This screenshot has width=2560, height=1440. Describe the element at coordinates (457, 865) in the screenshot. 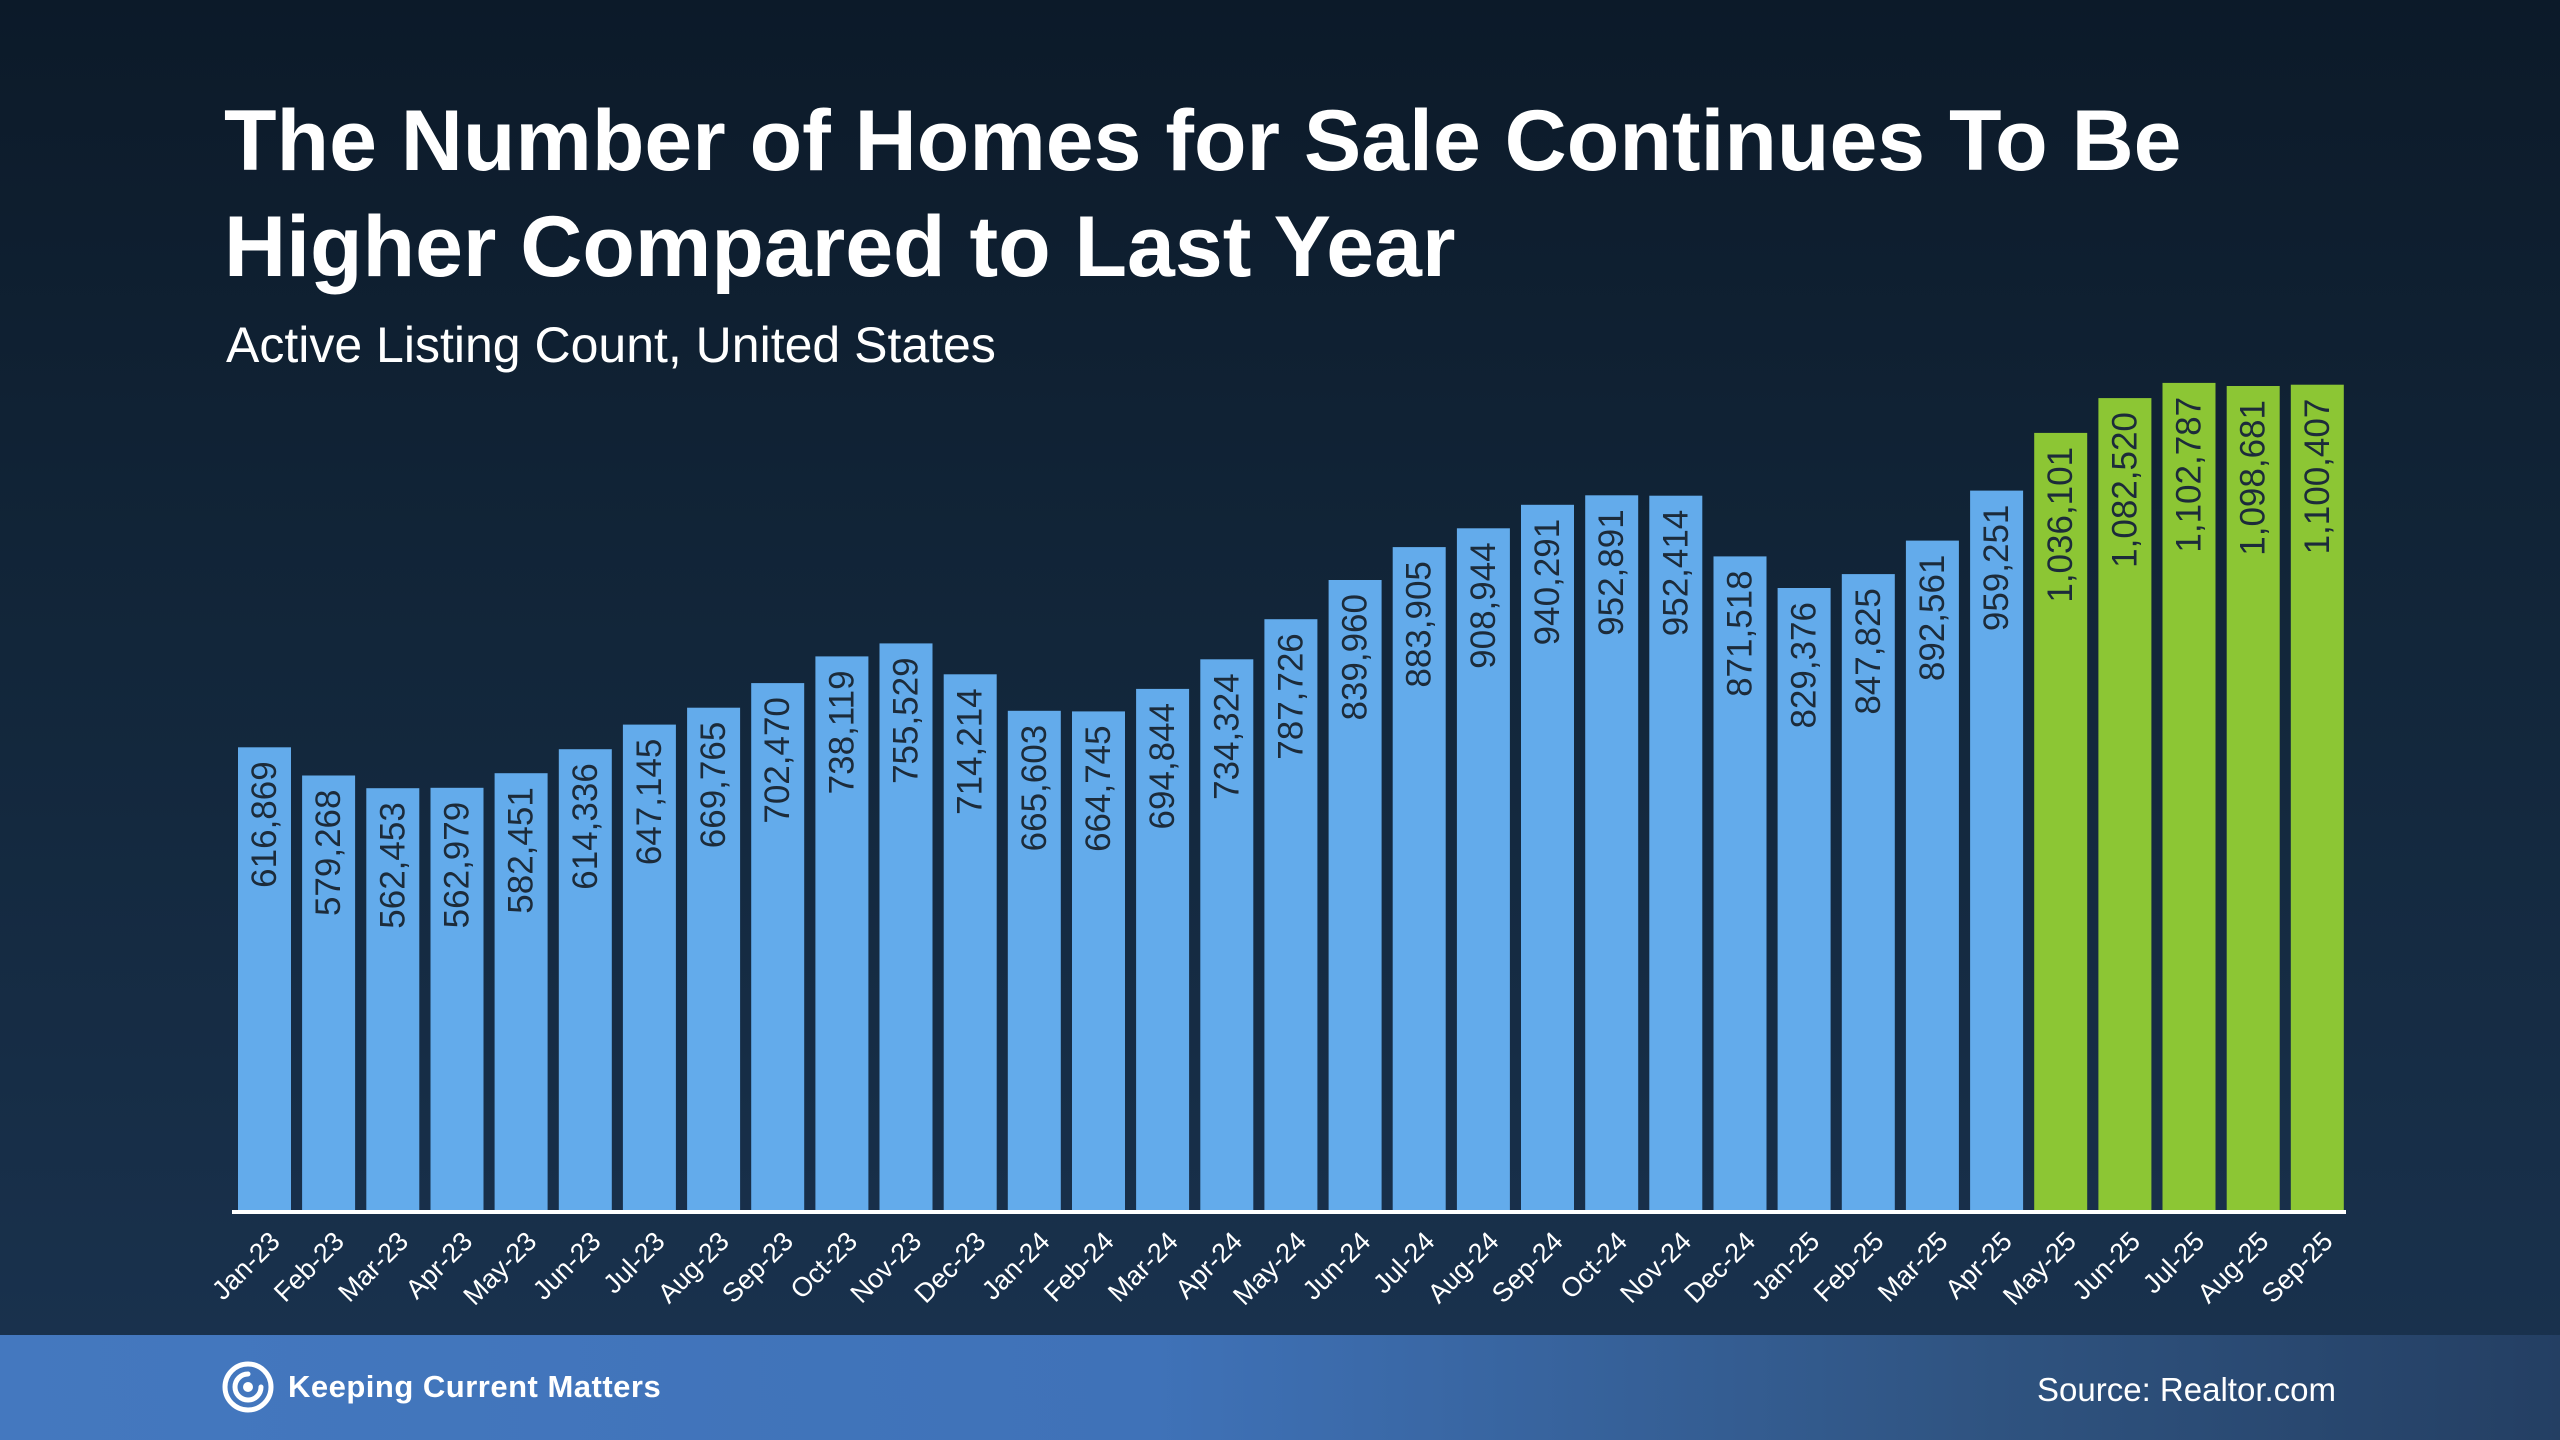

I see `value-label-apr-23: 562,979` at that location.